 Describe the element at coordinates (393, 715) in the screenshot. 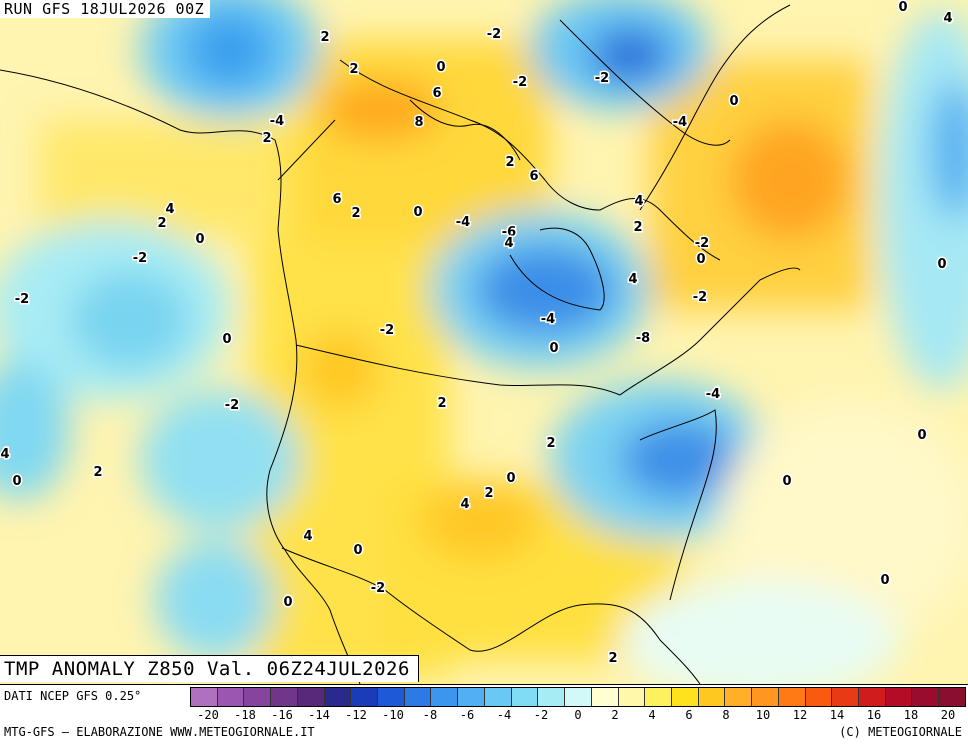

I see `scale-tick-label: -10` at that location.